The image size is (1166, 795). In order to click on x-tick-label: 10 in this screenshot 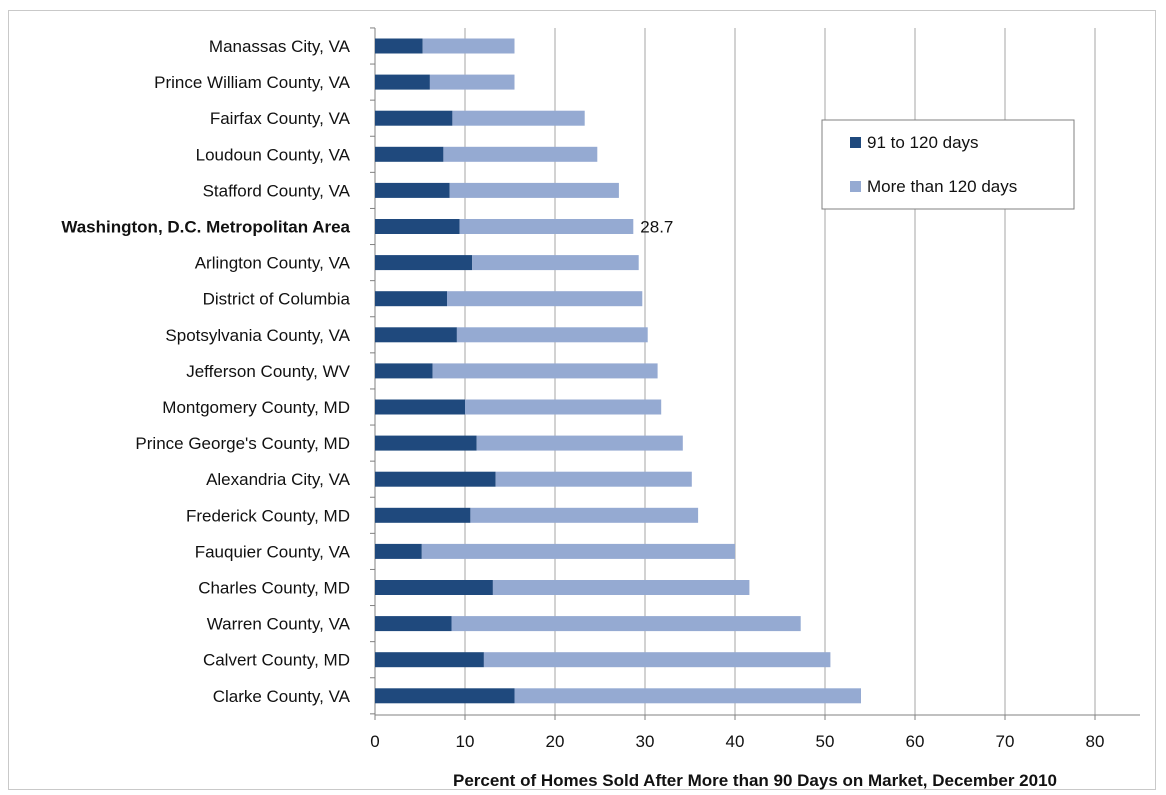, I will do `click(465, 741)`.